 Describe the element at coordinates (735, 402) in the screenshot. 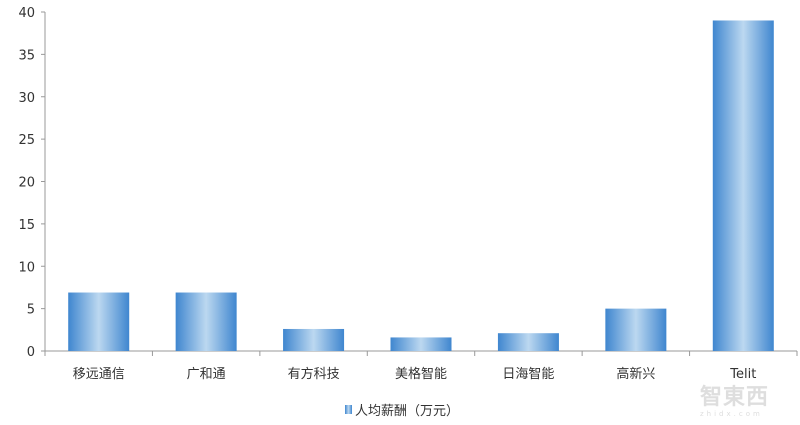

I see `watermark-logo: 智東西 zhidx.com` at that location.